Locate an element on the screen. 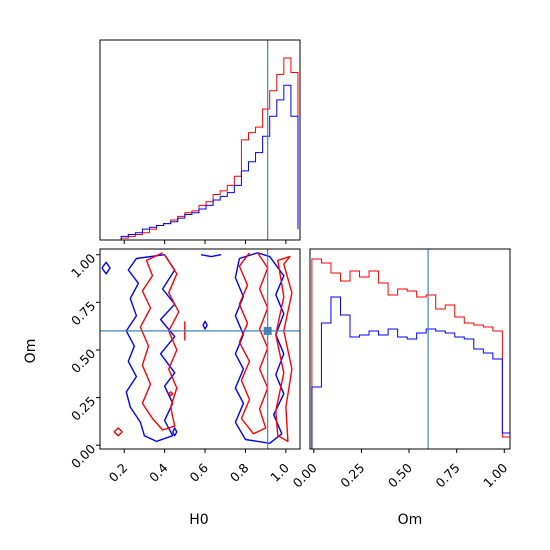 The height and width of the screenshot is (550, 550). h0-hist-frame is located at coordinates (200, 140).